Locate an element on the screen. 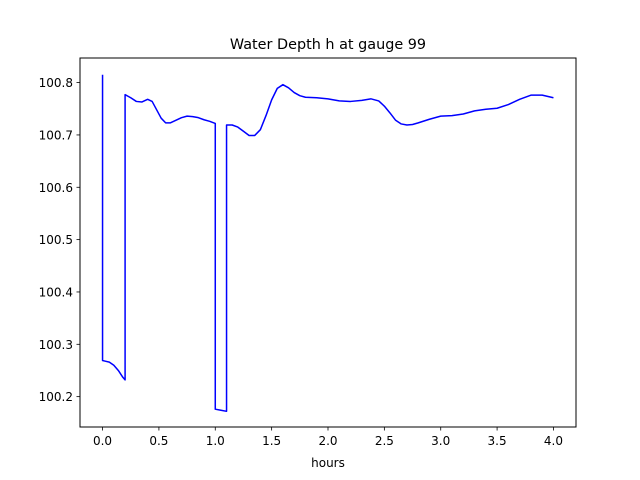  y-axis: 100.2 100.3 100.4 100.5 100.6 100.7 100.8 is located at coordinates (59, 240).